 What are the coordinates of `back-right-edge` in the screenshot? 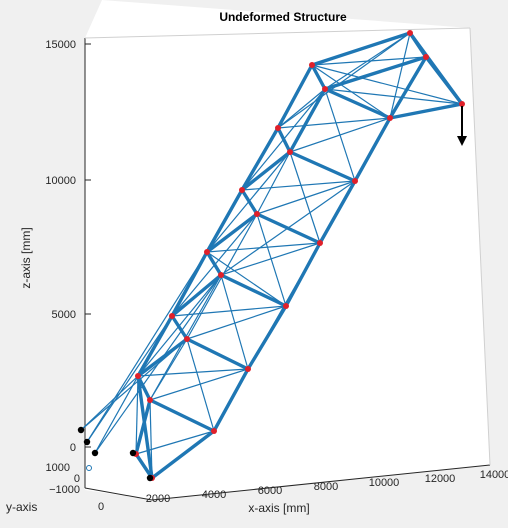 It's located at (480, 246).